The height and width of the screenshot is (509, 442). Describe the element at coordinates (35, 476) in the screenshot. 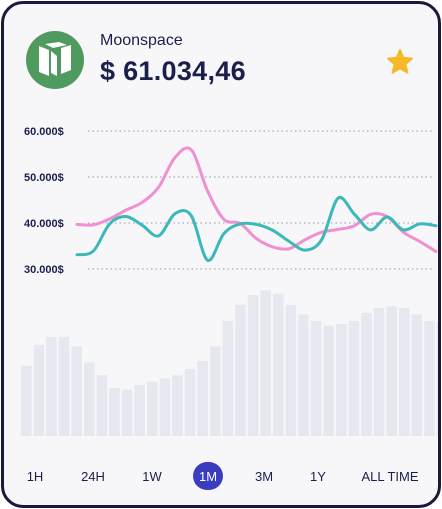

I see `tab-1h: 1H` at that location.